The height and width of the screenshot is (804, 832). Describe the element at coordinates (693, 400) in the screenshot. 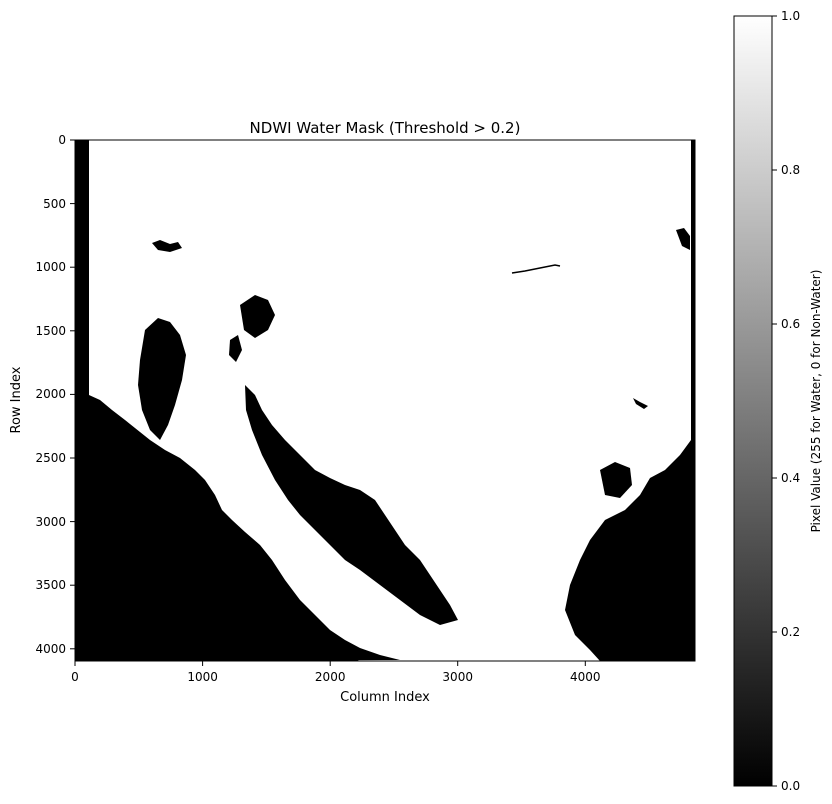

I see `nodata-right-strip` at that location.